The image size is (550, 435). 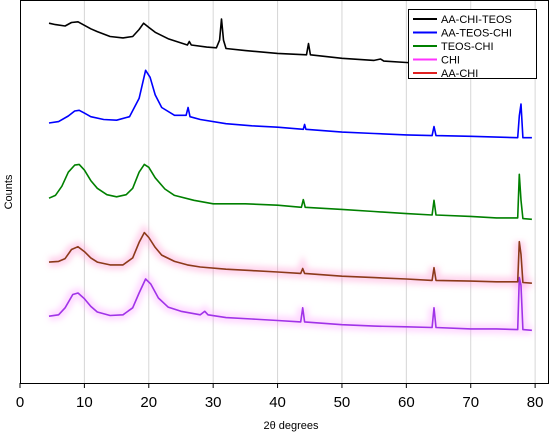 I want to click on x-tick-label-50: 50, so click(x=342, y=402).